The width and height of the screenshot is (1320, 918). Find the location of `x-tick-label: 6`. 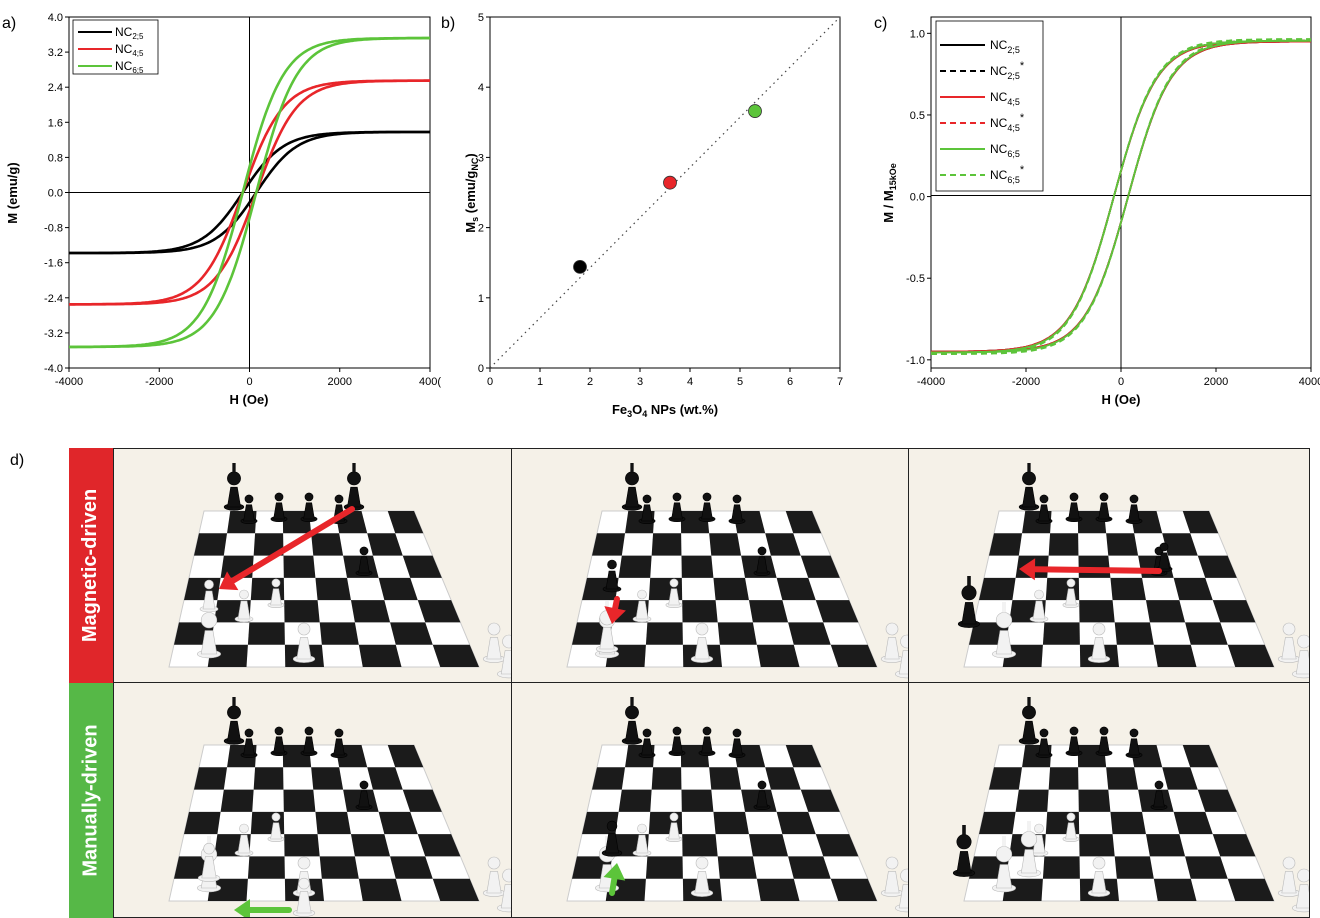

x-tick-label: 6 is located at coordinates (790, 382).